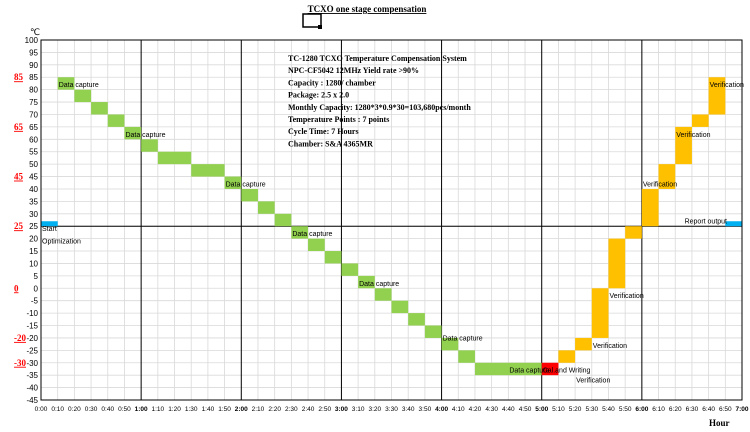 The height and width of the screenshot is (432, 750). Describe the element at coordinates (19, 77) in the screenshot. I see `marked-y-tick-label: 85` at that location.